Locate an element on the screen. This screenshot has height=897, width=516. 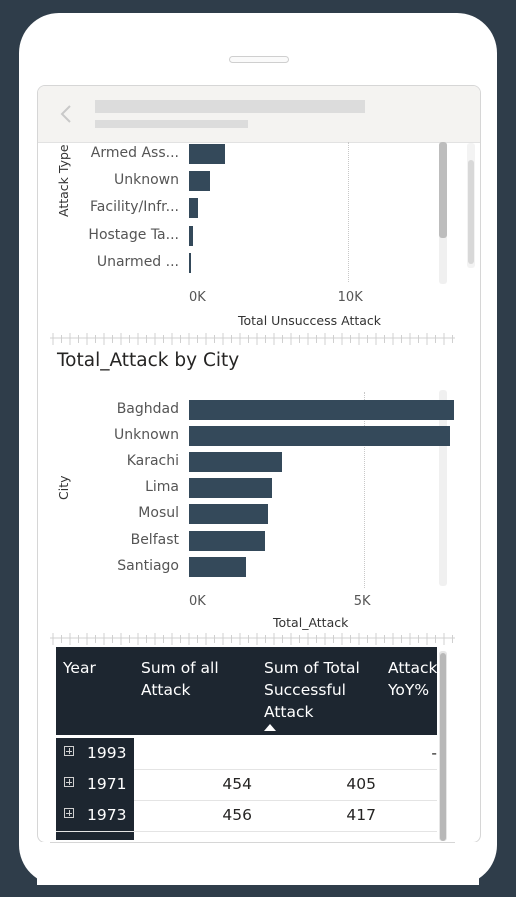
chart2-y-axis-title: City is located at coordinates (63, 488).